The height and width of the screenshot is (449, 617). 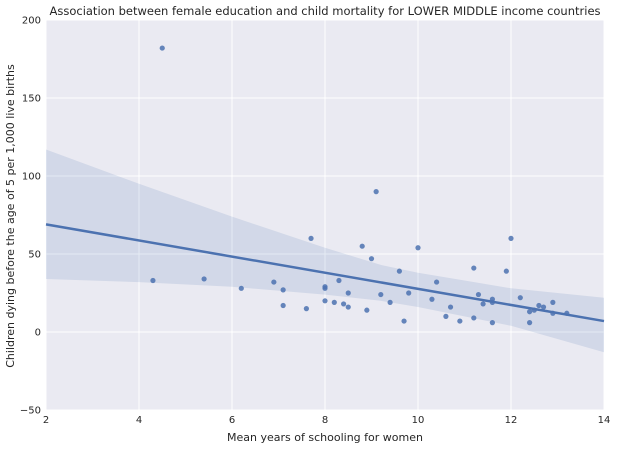 I want to click on y-tick-label: −50, so click(x=30, y=411).